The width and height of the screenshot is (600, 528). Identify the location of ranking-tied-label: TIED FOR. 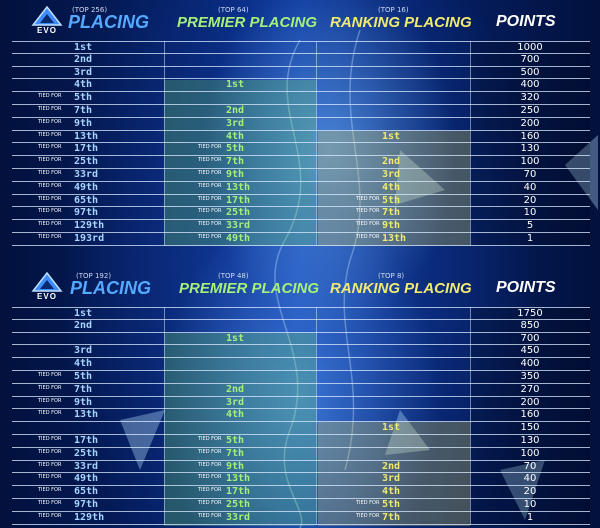
(368, 211).